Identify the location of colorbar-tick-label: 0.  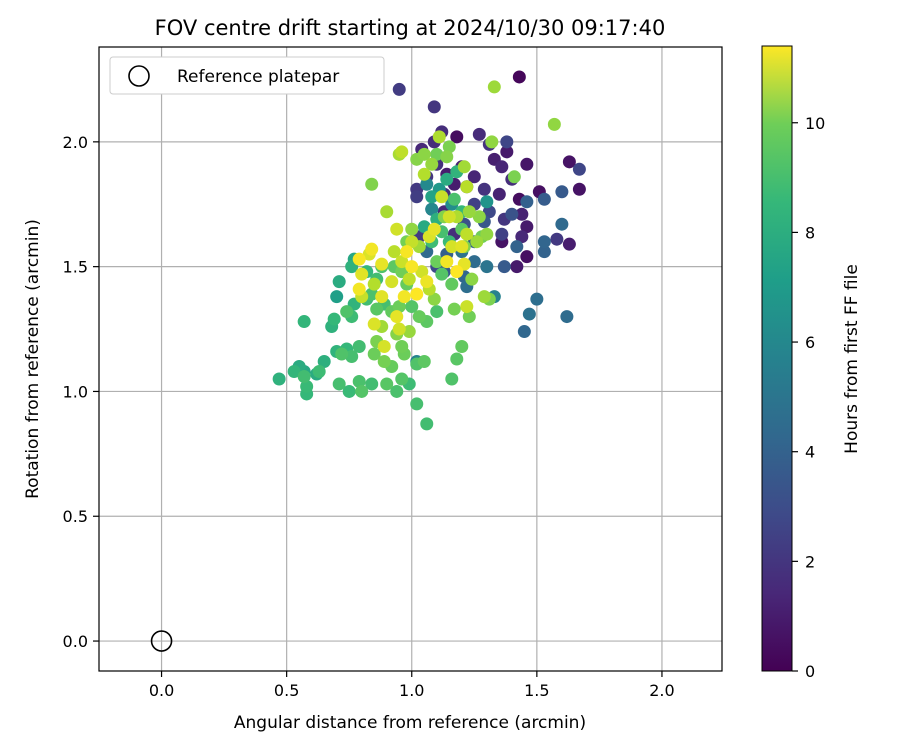
(810, 671).